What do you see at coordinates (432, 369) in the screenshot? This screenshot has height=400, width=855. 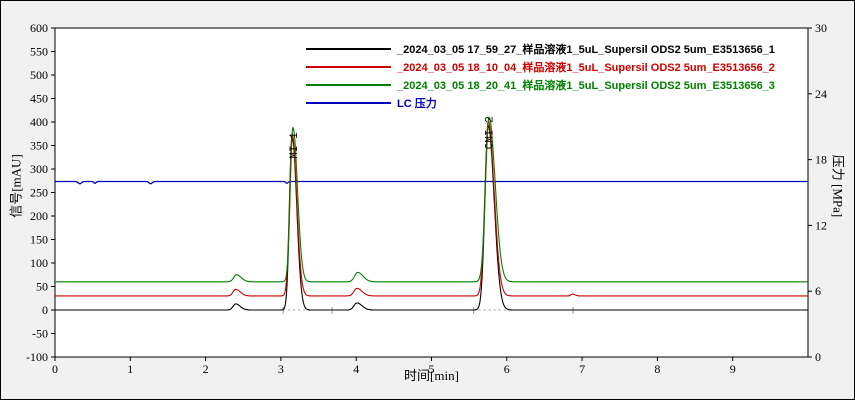 I see `x-tick-label: 5` at bounding box center [432, 369].